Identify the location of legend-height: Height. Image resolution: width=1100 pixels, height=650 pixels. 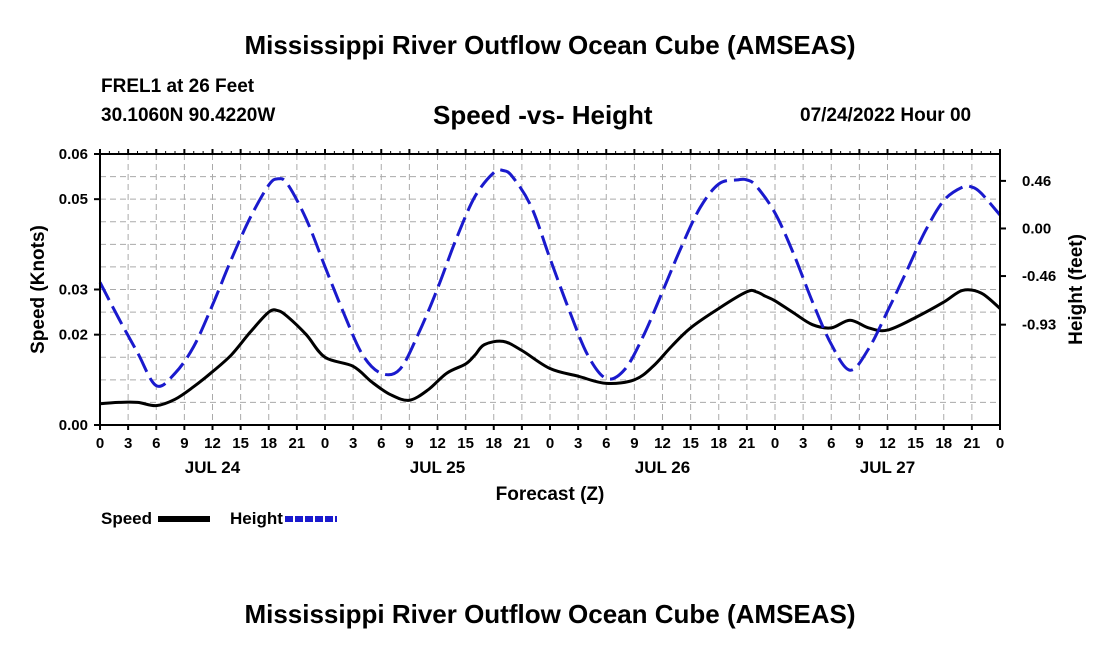
(283, 519).